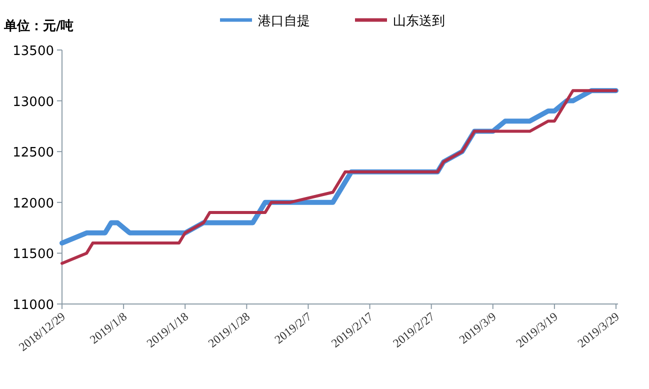 The width and height of the screenshot is (649, 389). I want to click on y-tick-label: 12500, so click(33, 153).